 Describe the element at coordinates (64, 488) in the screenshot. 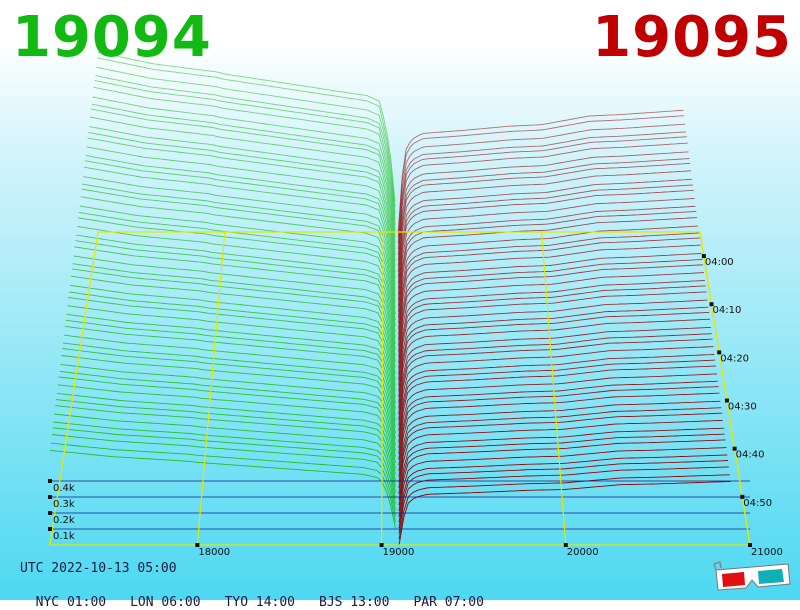

I see `depth-tick-label: 0.4k` at that location.